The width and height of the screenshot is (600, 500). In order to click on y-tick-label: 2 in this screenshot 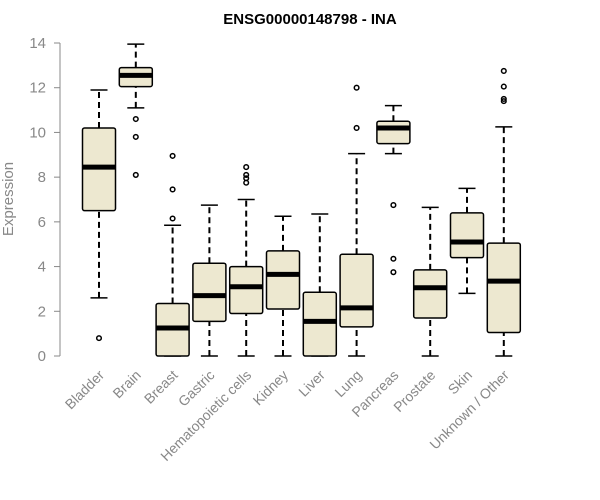, I will do `click(42, 311)`.